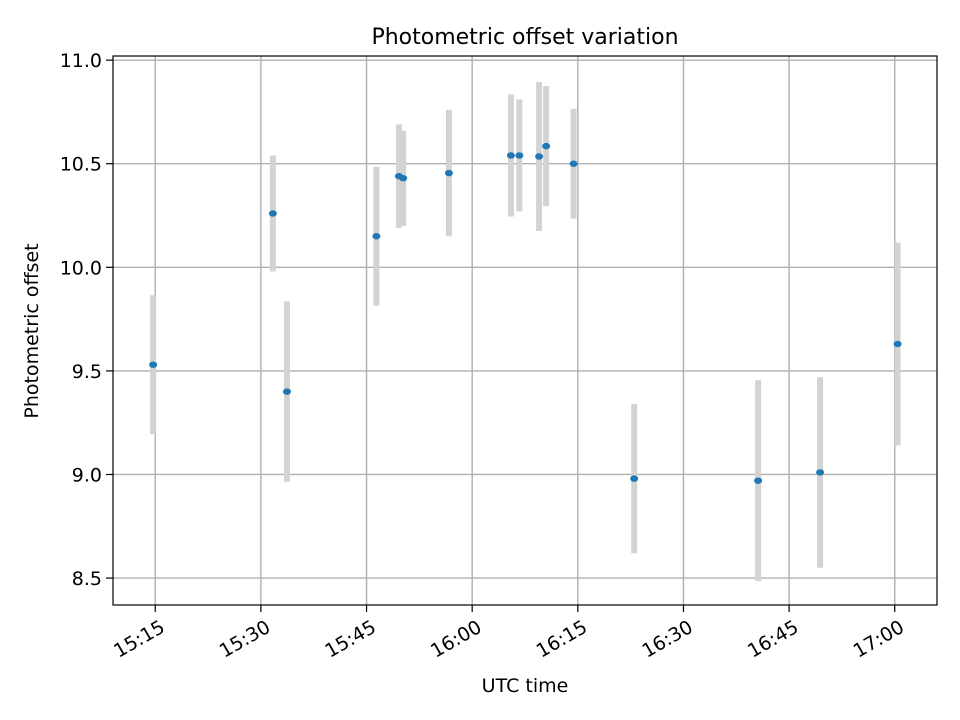 This screenshot has height=720, width=960. Describe the element at coordinates (667, 639) in the screenshot. I see `x-tick-label: 16:30` at that location.